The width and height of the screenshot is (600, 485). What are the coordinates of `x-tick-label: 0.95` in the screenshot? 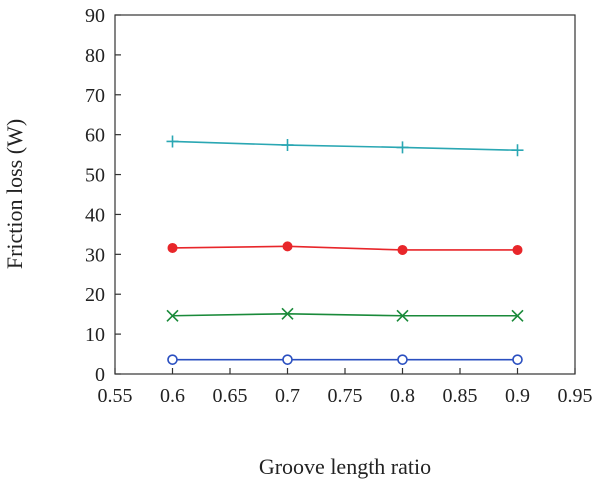 It's located at (575, 396).